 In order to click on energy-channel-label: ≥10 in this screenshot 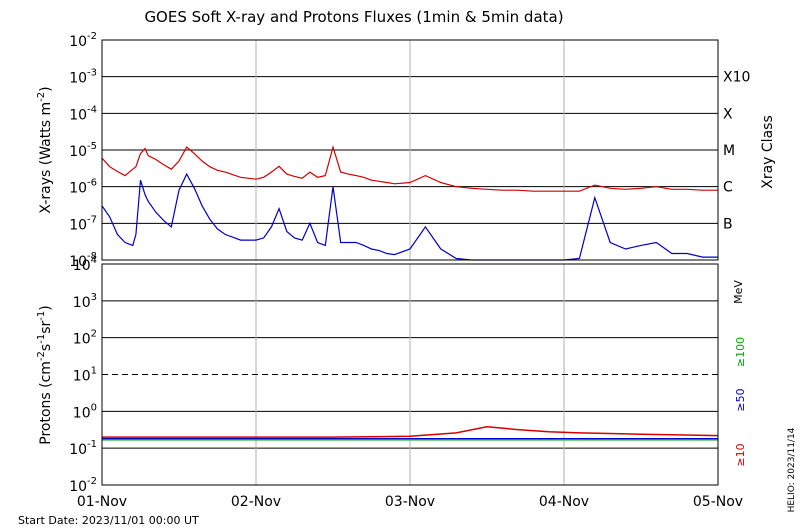, I will do `click(740, 454)`.